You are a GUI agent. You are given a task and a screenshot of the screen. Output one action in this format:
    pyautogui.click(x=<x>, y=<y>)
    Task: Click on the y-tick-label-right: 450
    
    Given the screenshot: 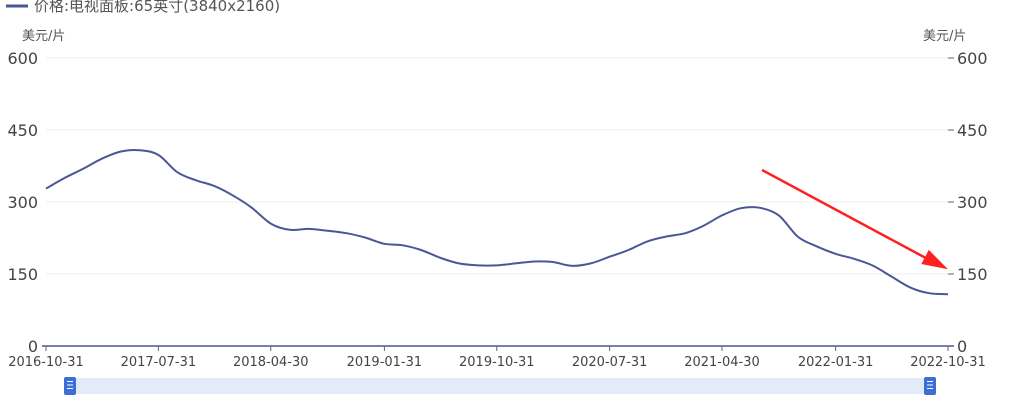 What is the action you would take?
    pyautogui.click(x=972, y=130)
    